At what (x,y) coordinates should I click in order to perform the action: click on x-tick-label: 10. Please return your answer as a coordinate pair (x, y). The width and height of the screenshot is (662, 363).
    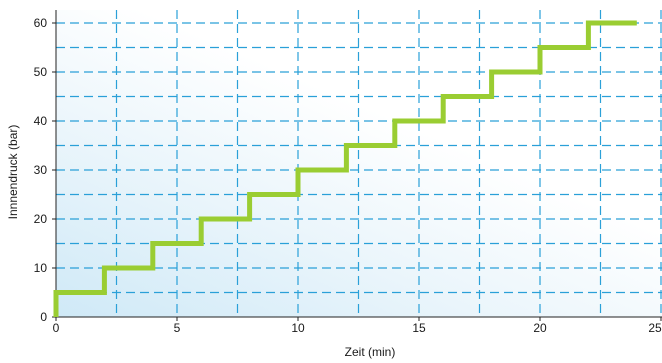
    Looking at the image, I should click on (298, 328).